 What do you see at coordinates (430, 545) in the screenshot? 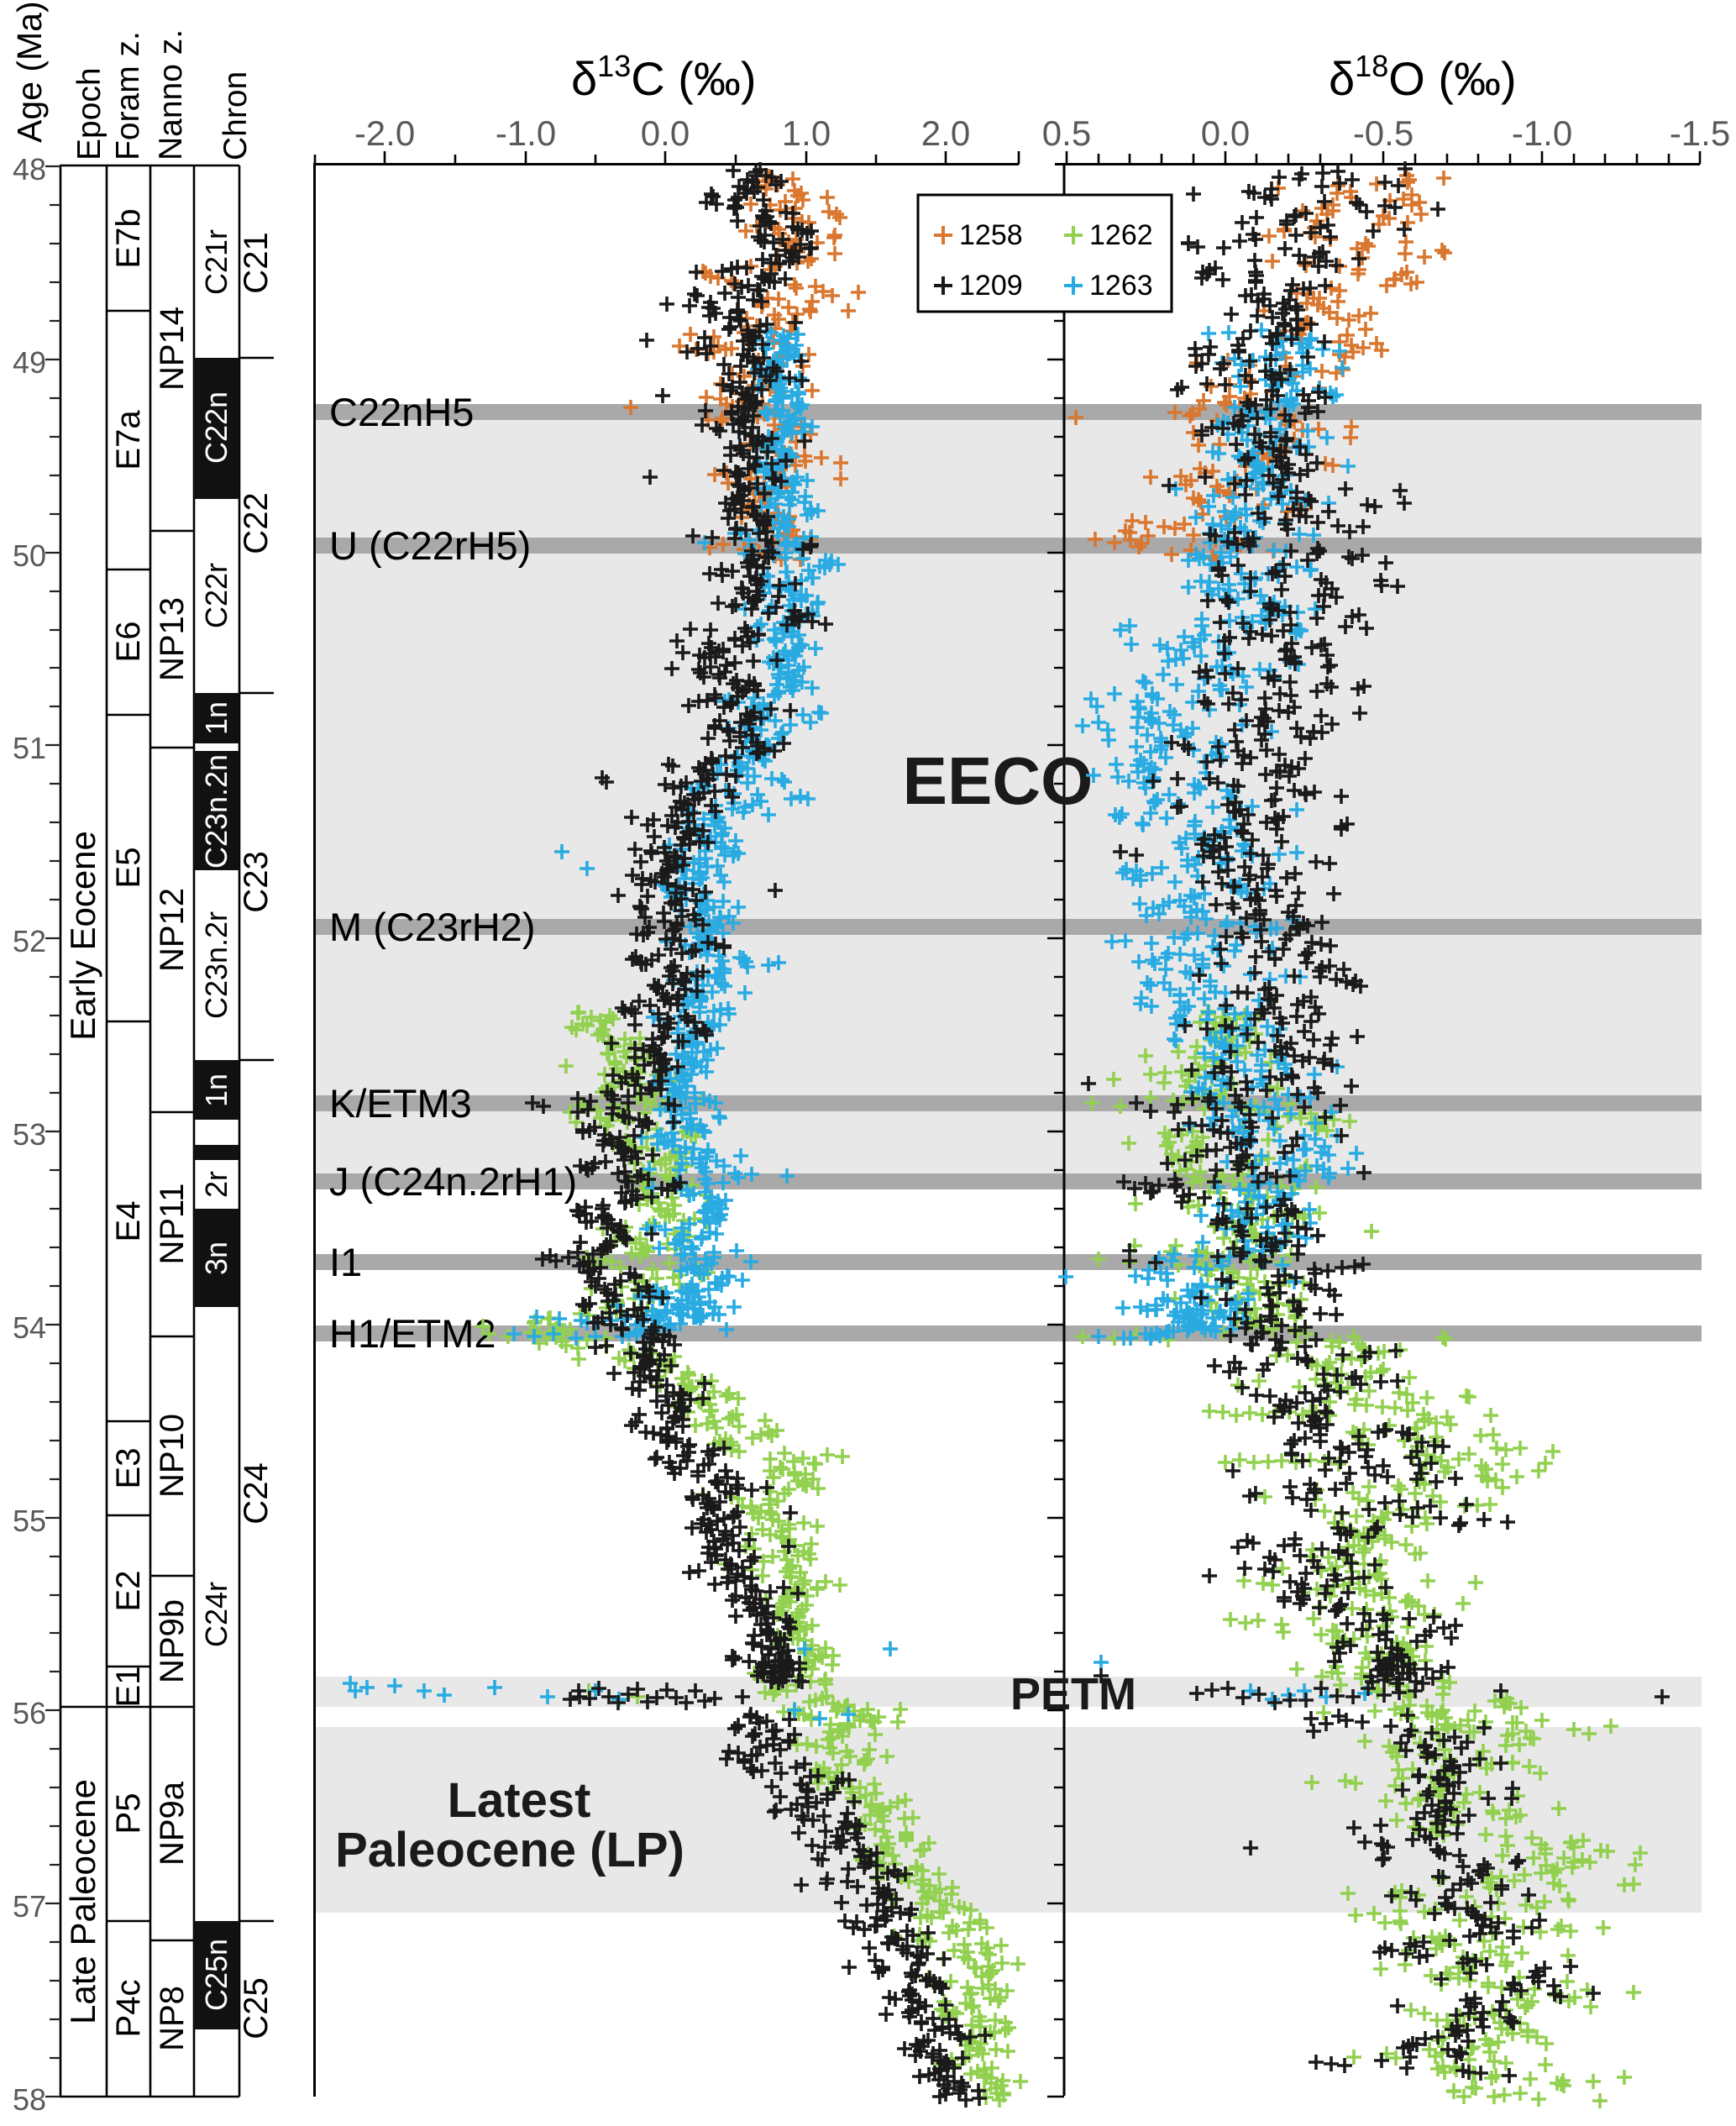
I see `svg-text: U (C22rH5)` at bounding box center [430, 545].